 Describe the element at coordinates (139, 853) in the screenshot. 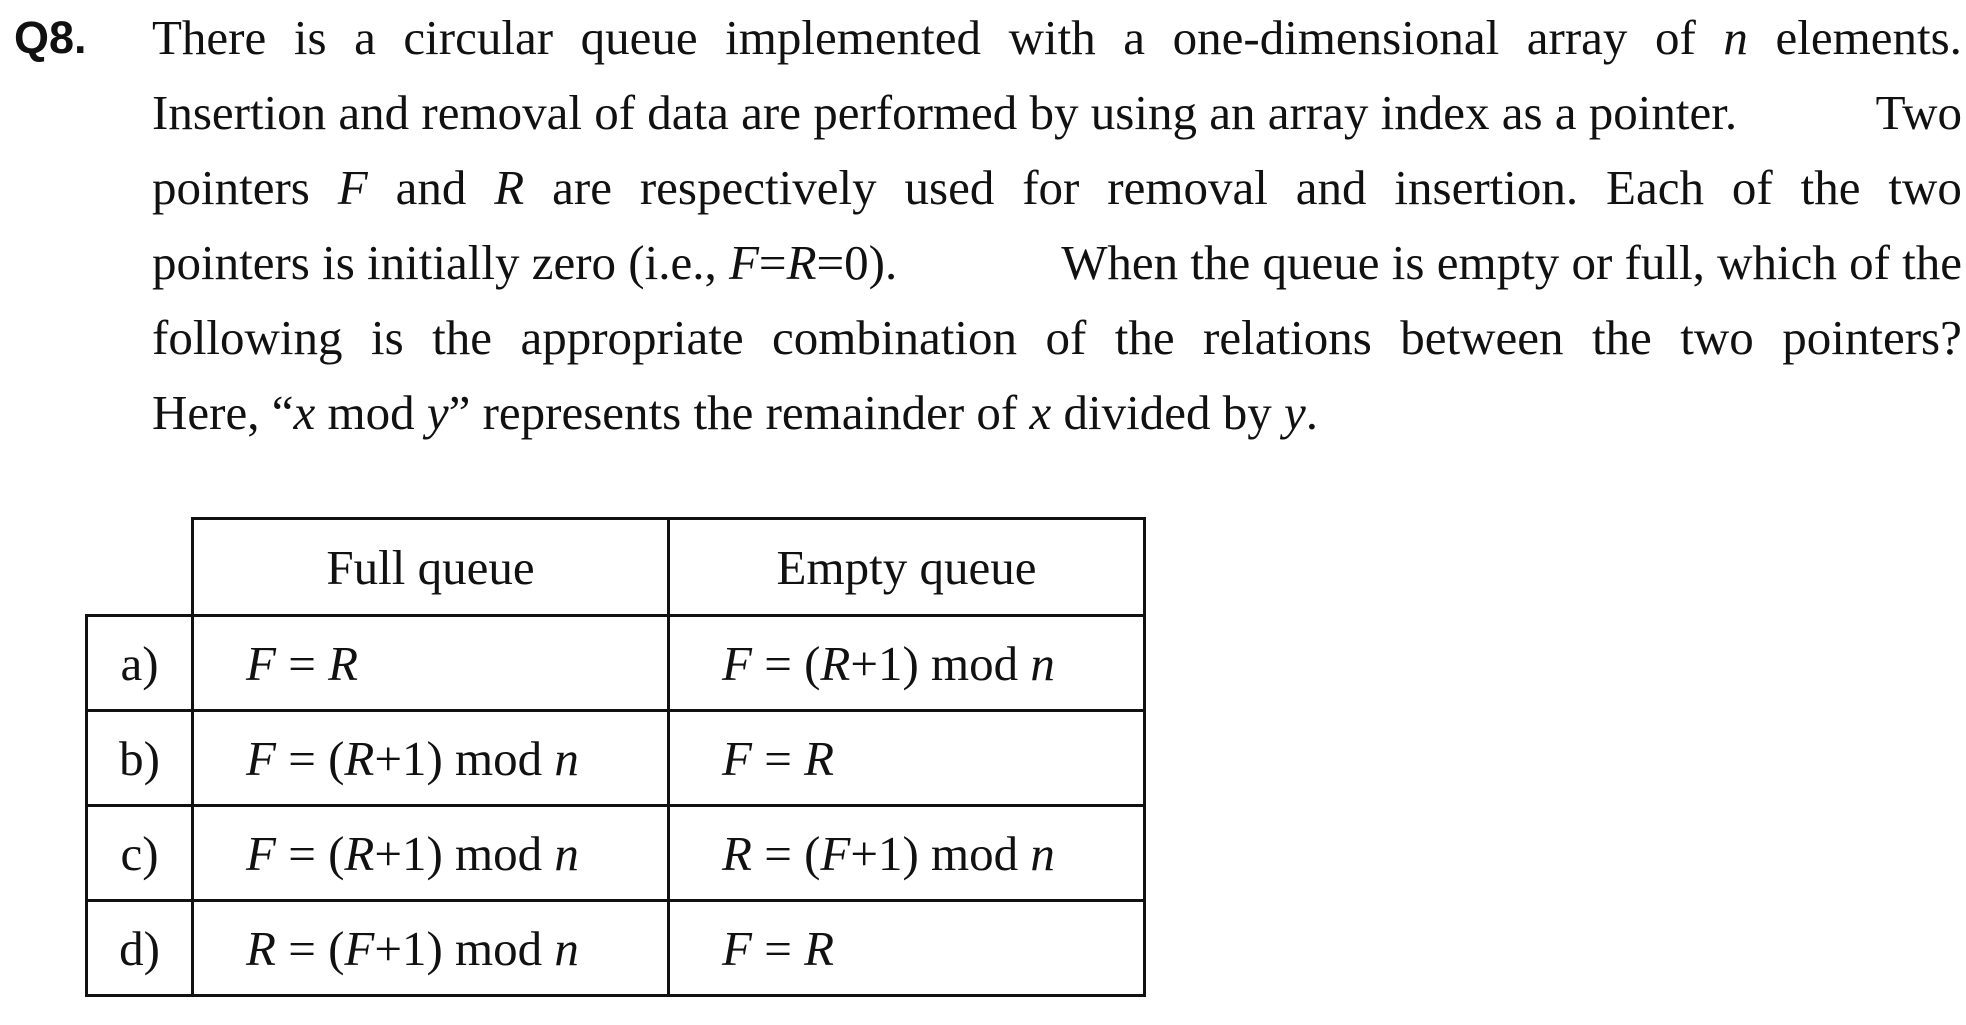

I see `option-label: c)` at that location.